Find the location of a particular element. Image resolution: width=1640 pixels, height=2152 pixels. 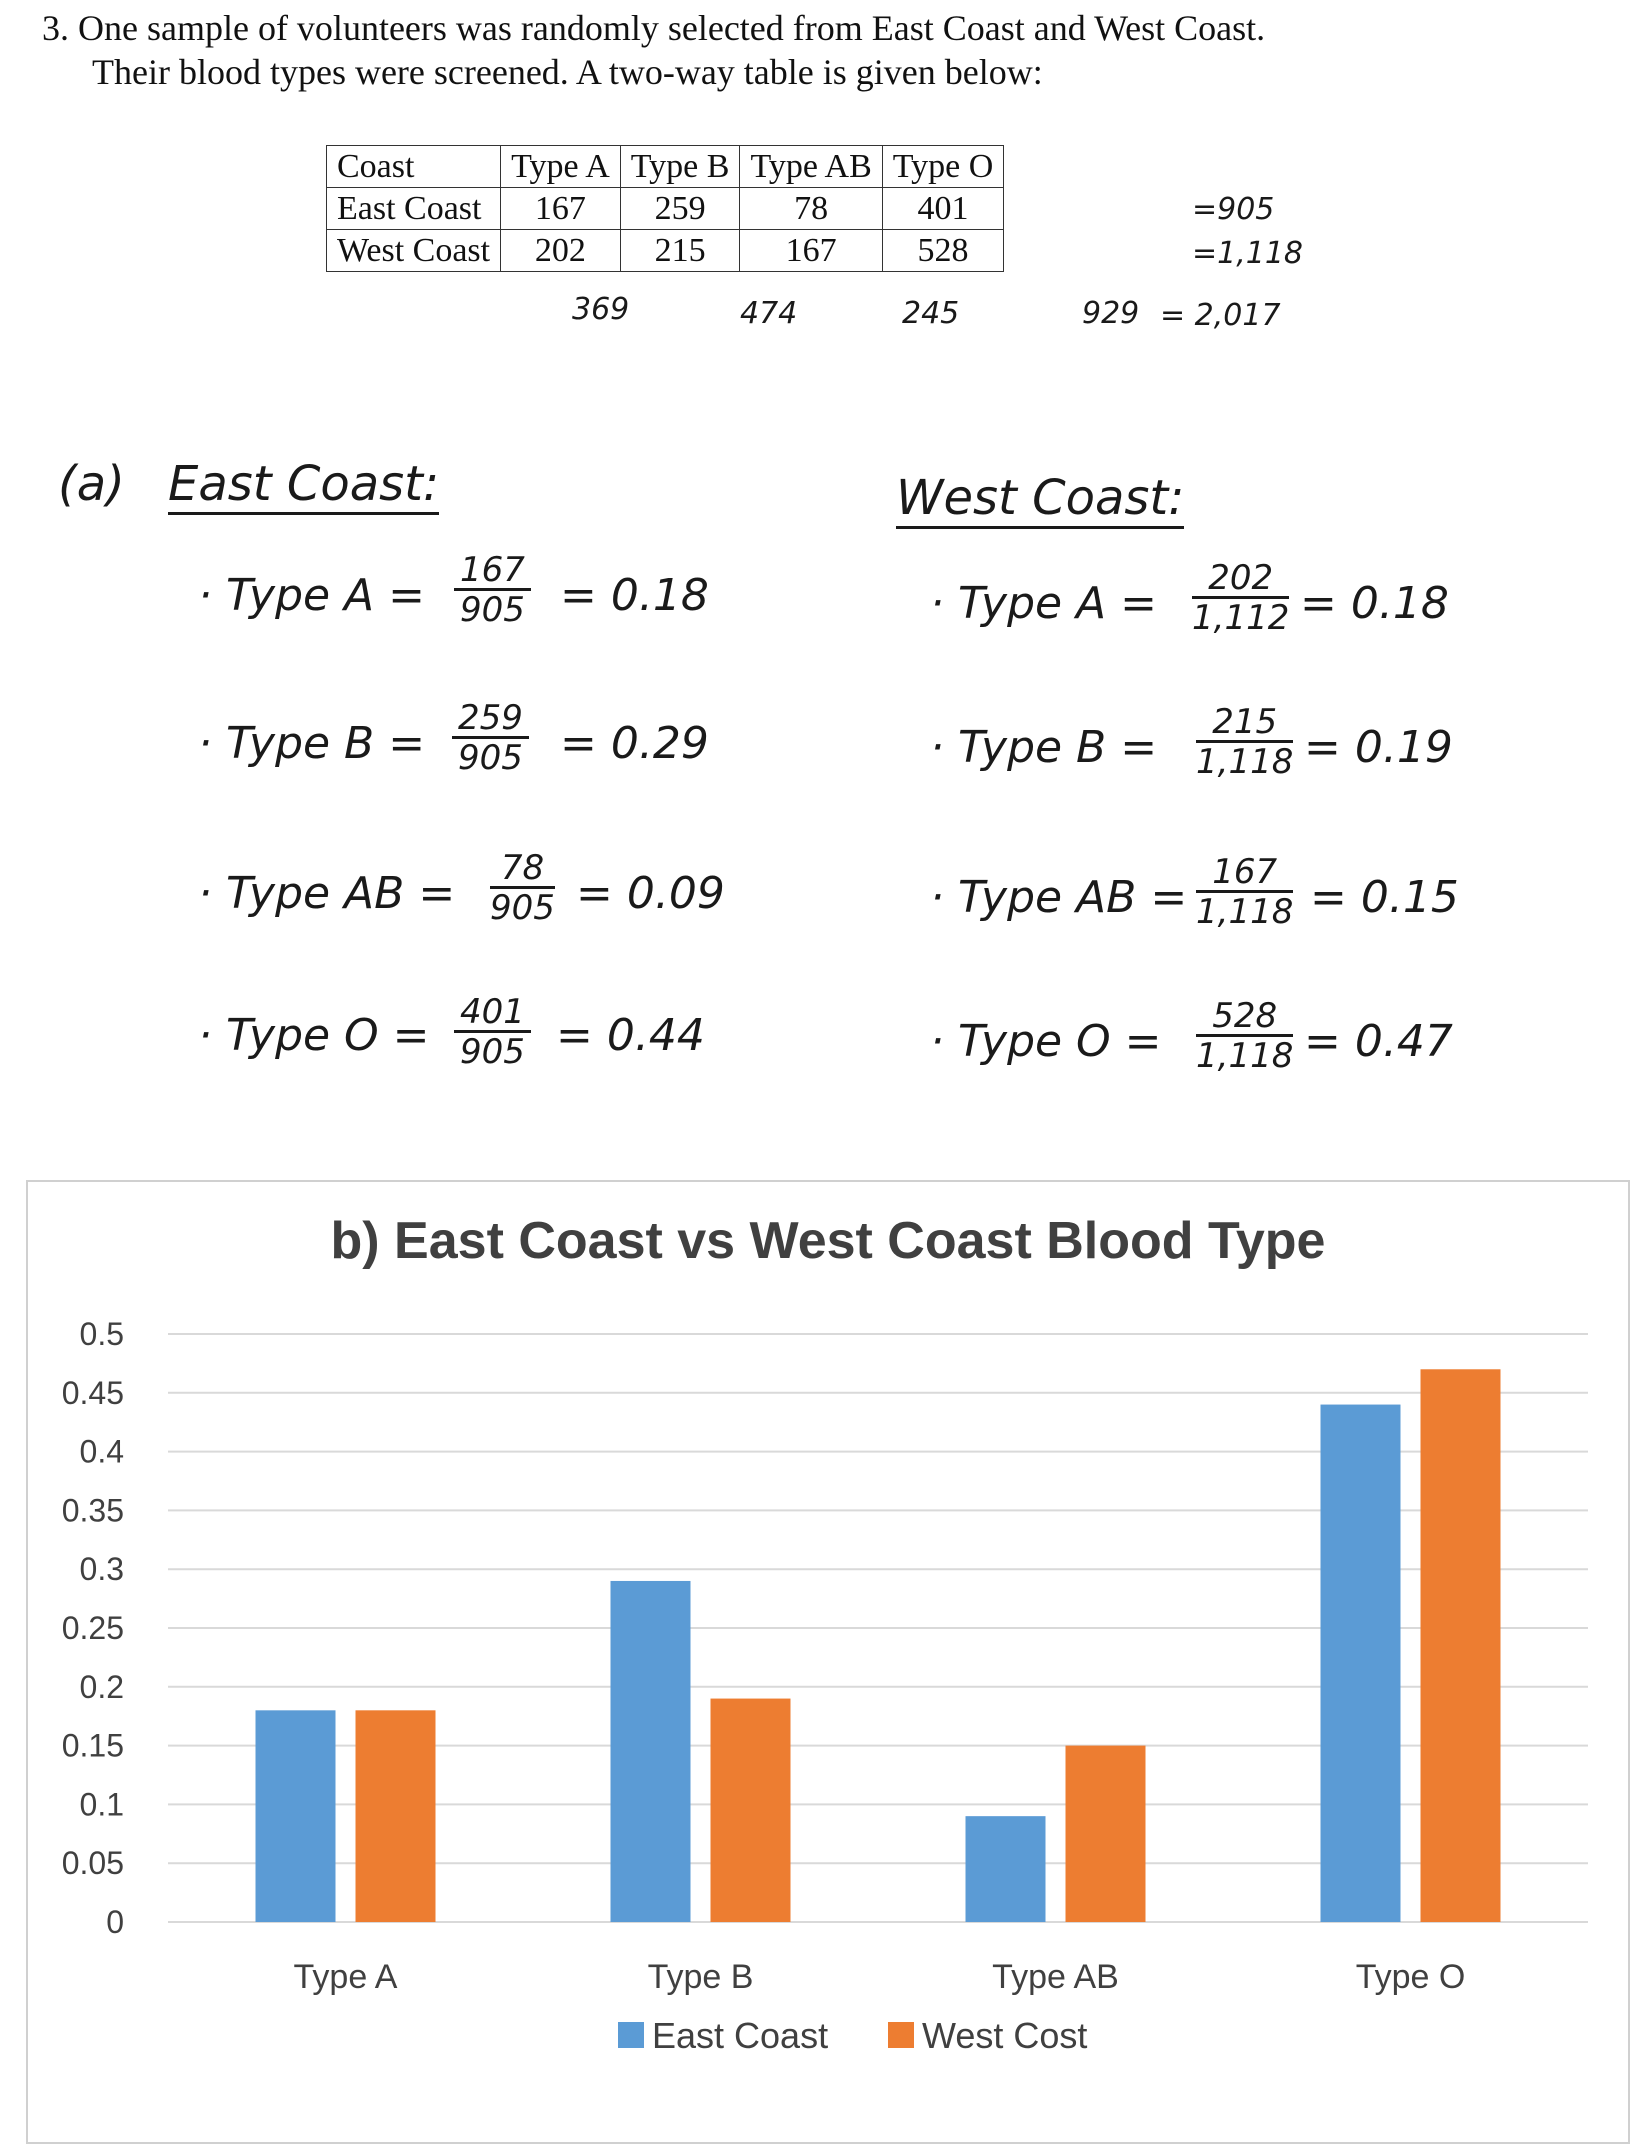

table-header-cell: Type B is located at coordinates (680, 166).